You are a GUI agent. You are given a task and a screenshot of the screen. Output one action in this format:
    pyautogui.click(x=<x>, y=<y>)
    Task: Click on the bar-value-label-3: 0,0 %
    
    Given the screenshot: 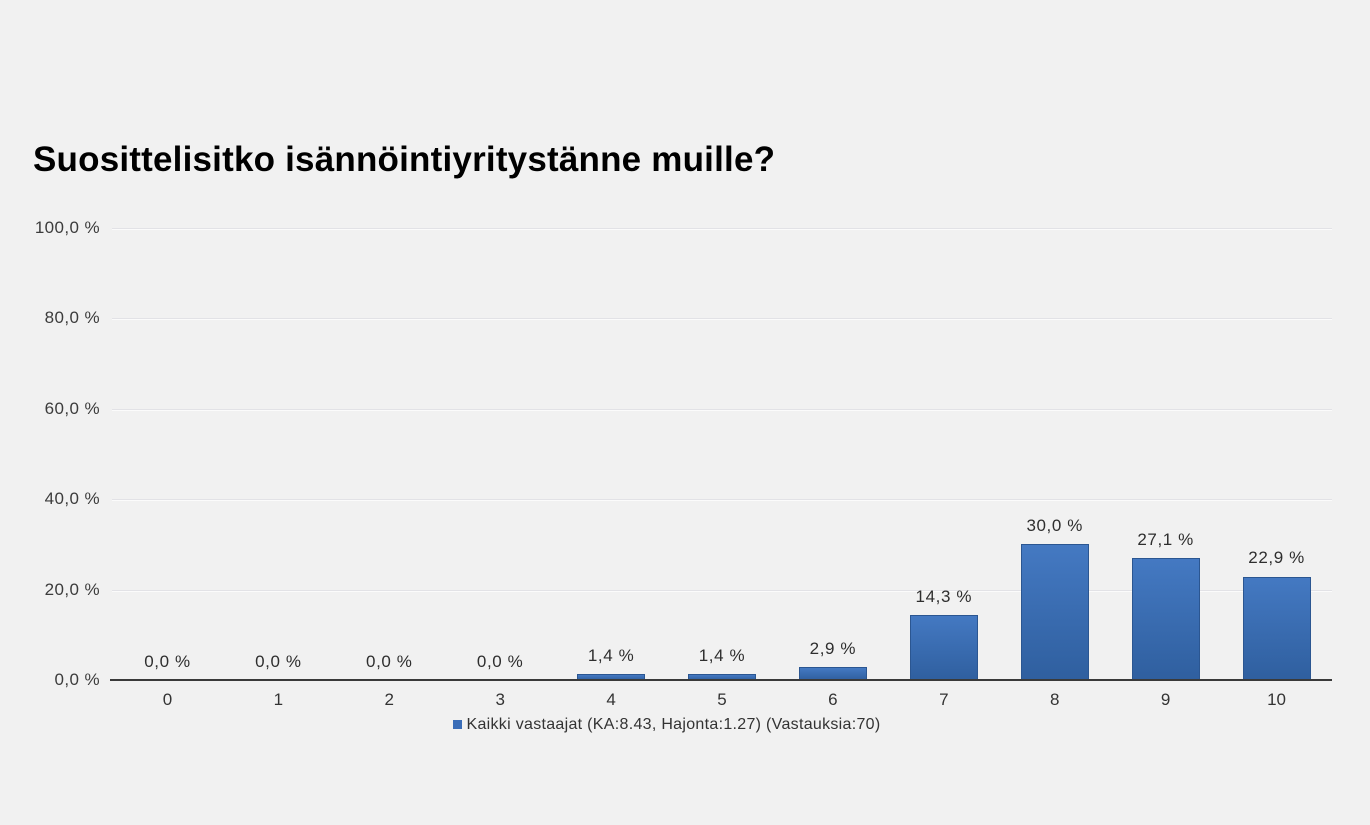 What is the action you would take?
    pyautogui.click(x=500, y=661)
    